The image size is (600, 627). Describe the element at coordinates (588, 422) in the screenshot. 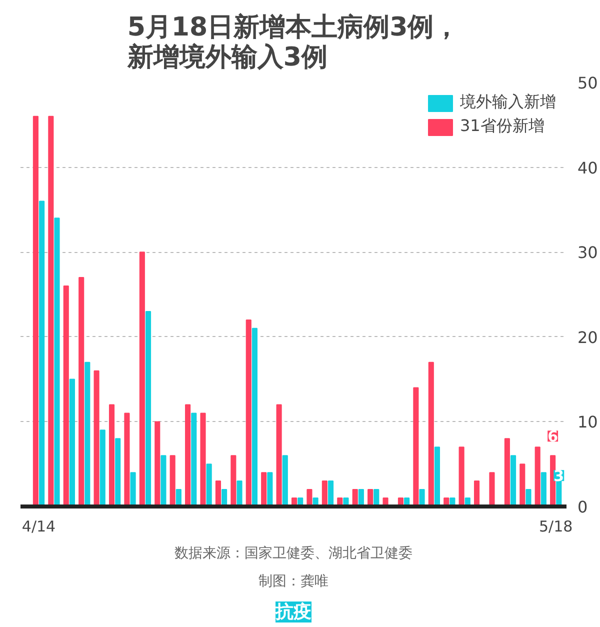

I see `y-tick-label: 10` at that location.